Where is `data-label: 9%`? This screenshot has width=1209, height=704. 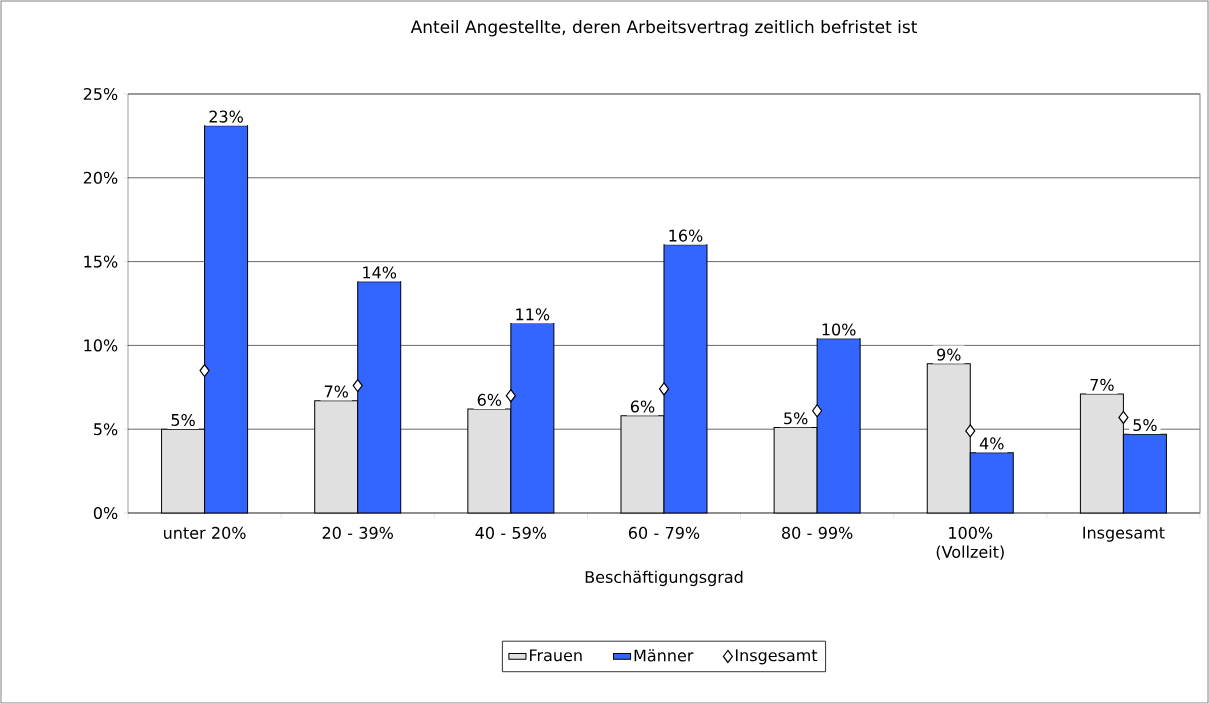
data-label: 9% is located at coordinates (949, 354).